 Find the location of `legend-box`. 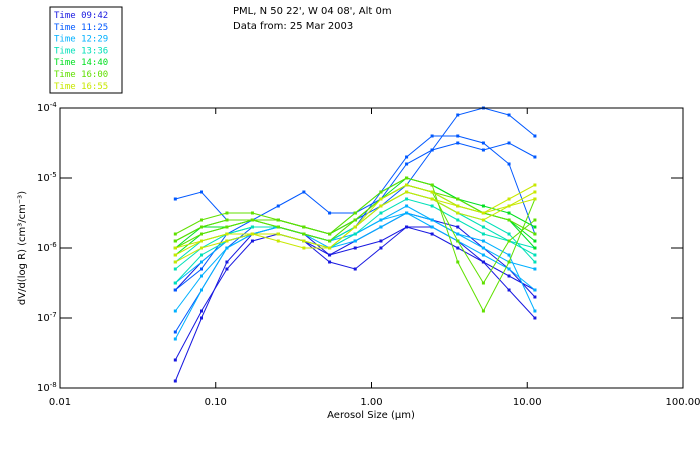

legend-box is located at coordinates (86, 50).